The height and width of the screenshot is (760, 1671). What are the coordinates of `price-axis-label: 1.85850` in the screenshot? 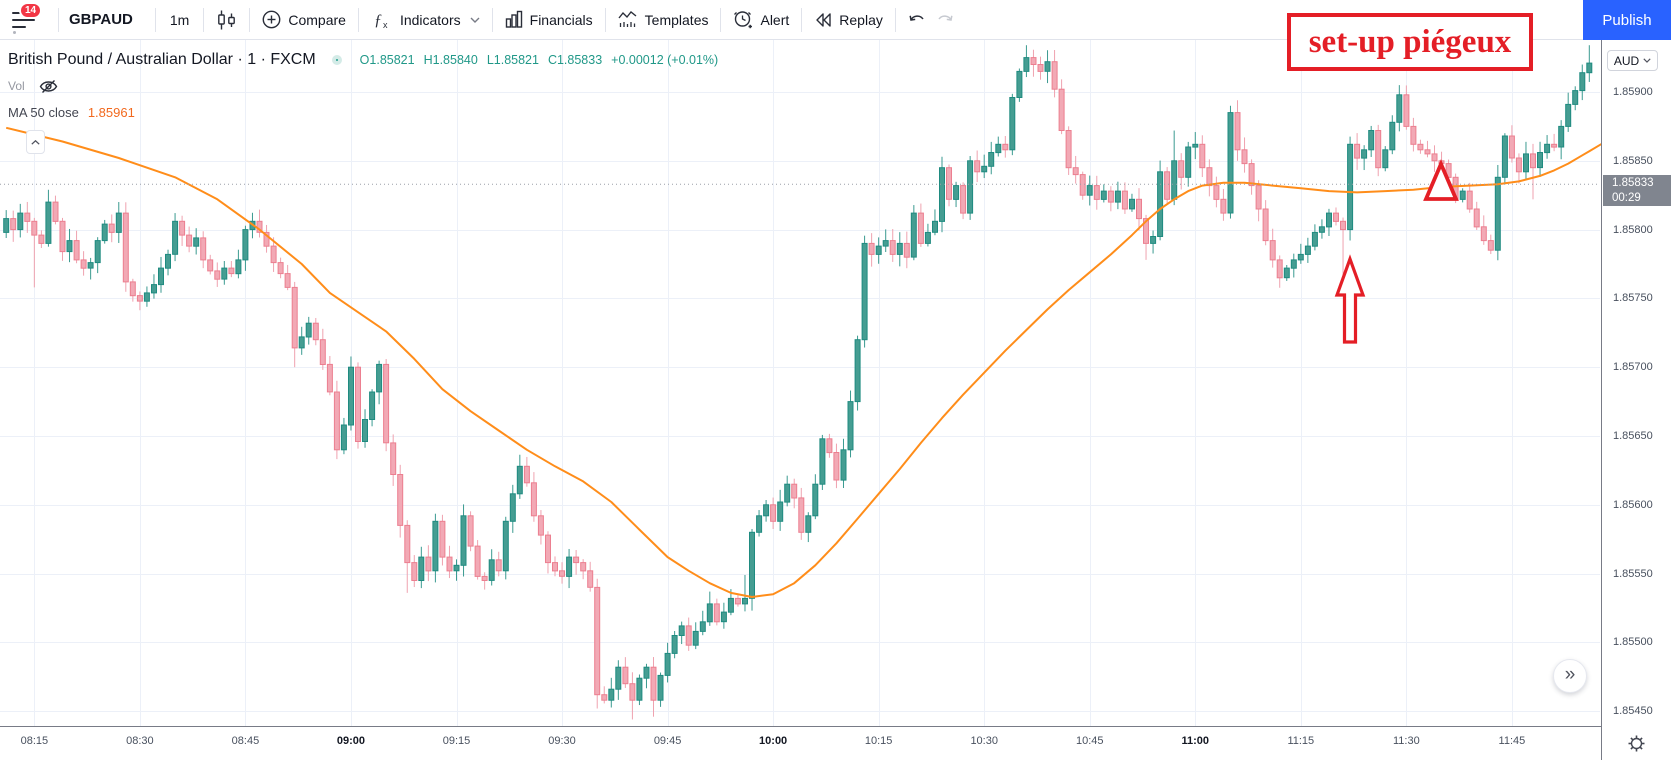 It's located at (1633, 160).